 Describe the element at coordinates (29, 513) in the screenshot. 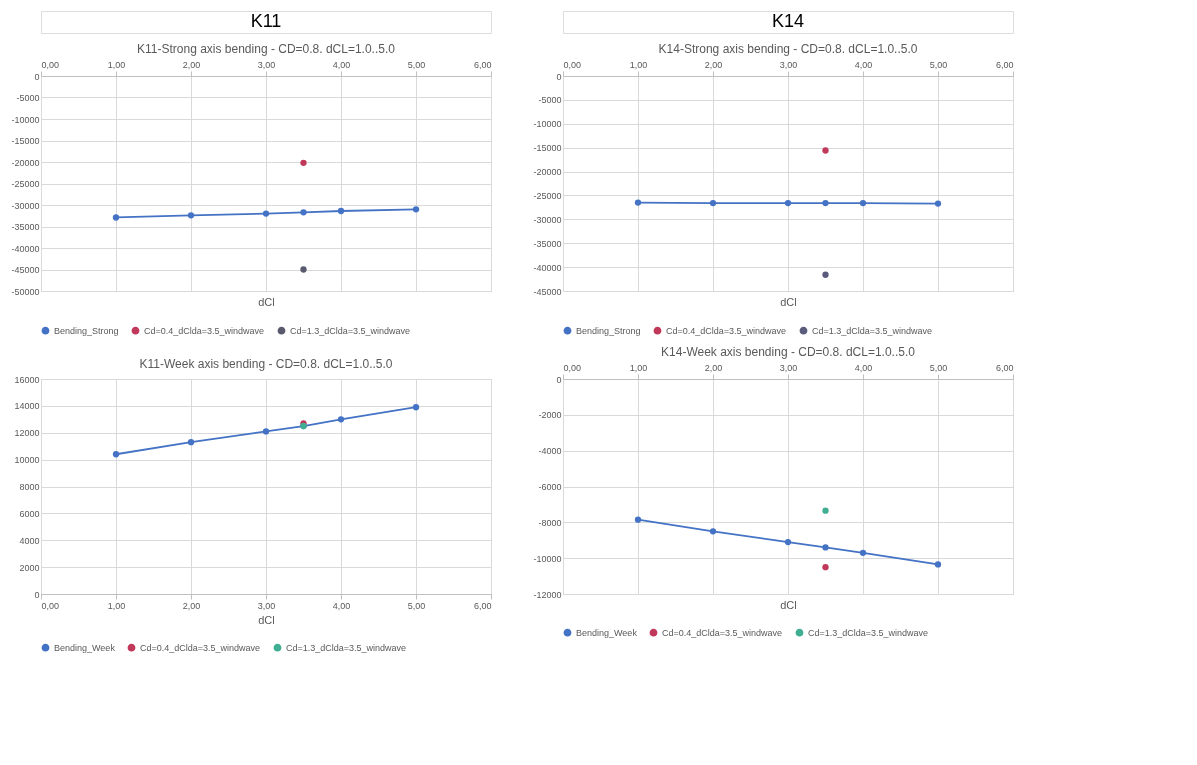

I see `y-tick-label: 6000` at that location.